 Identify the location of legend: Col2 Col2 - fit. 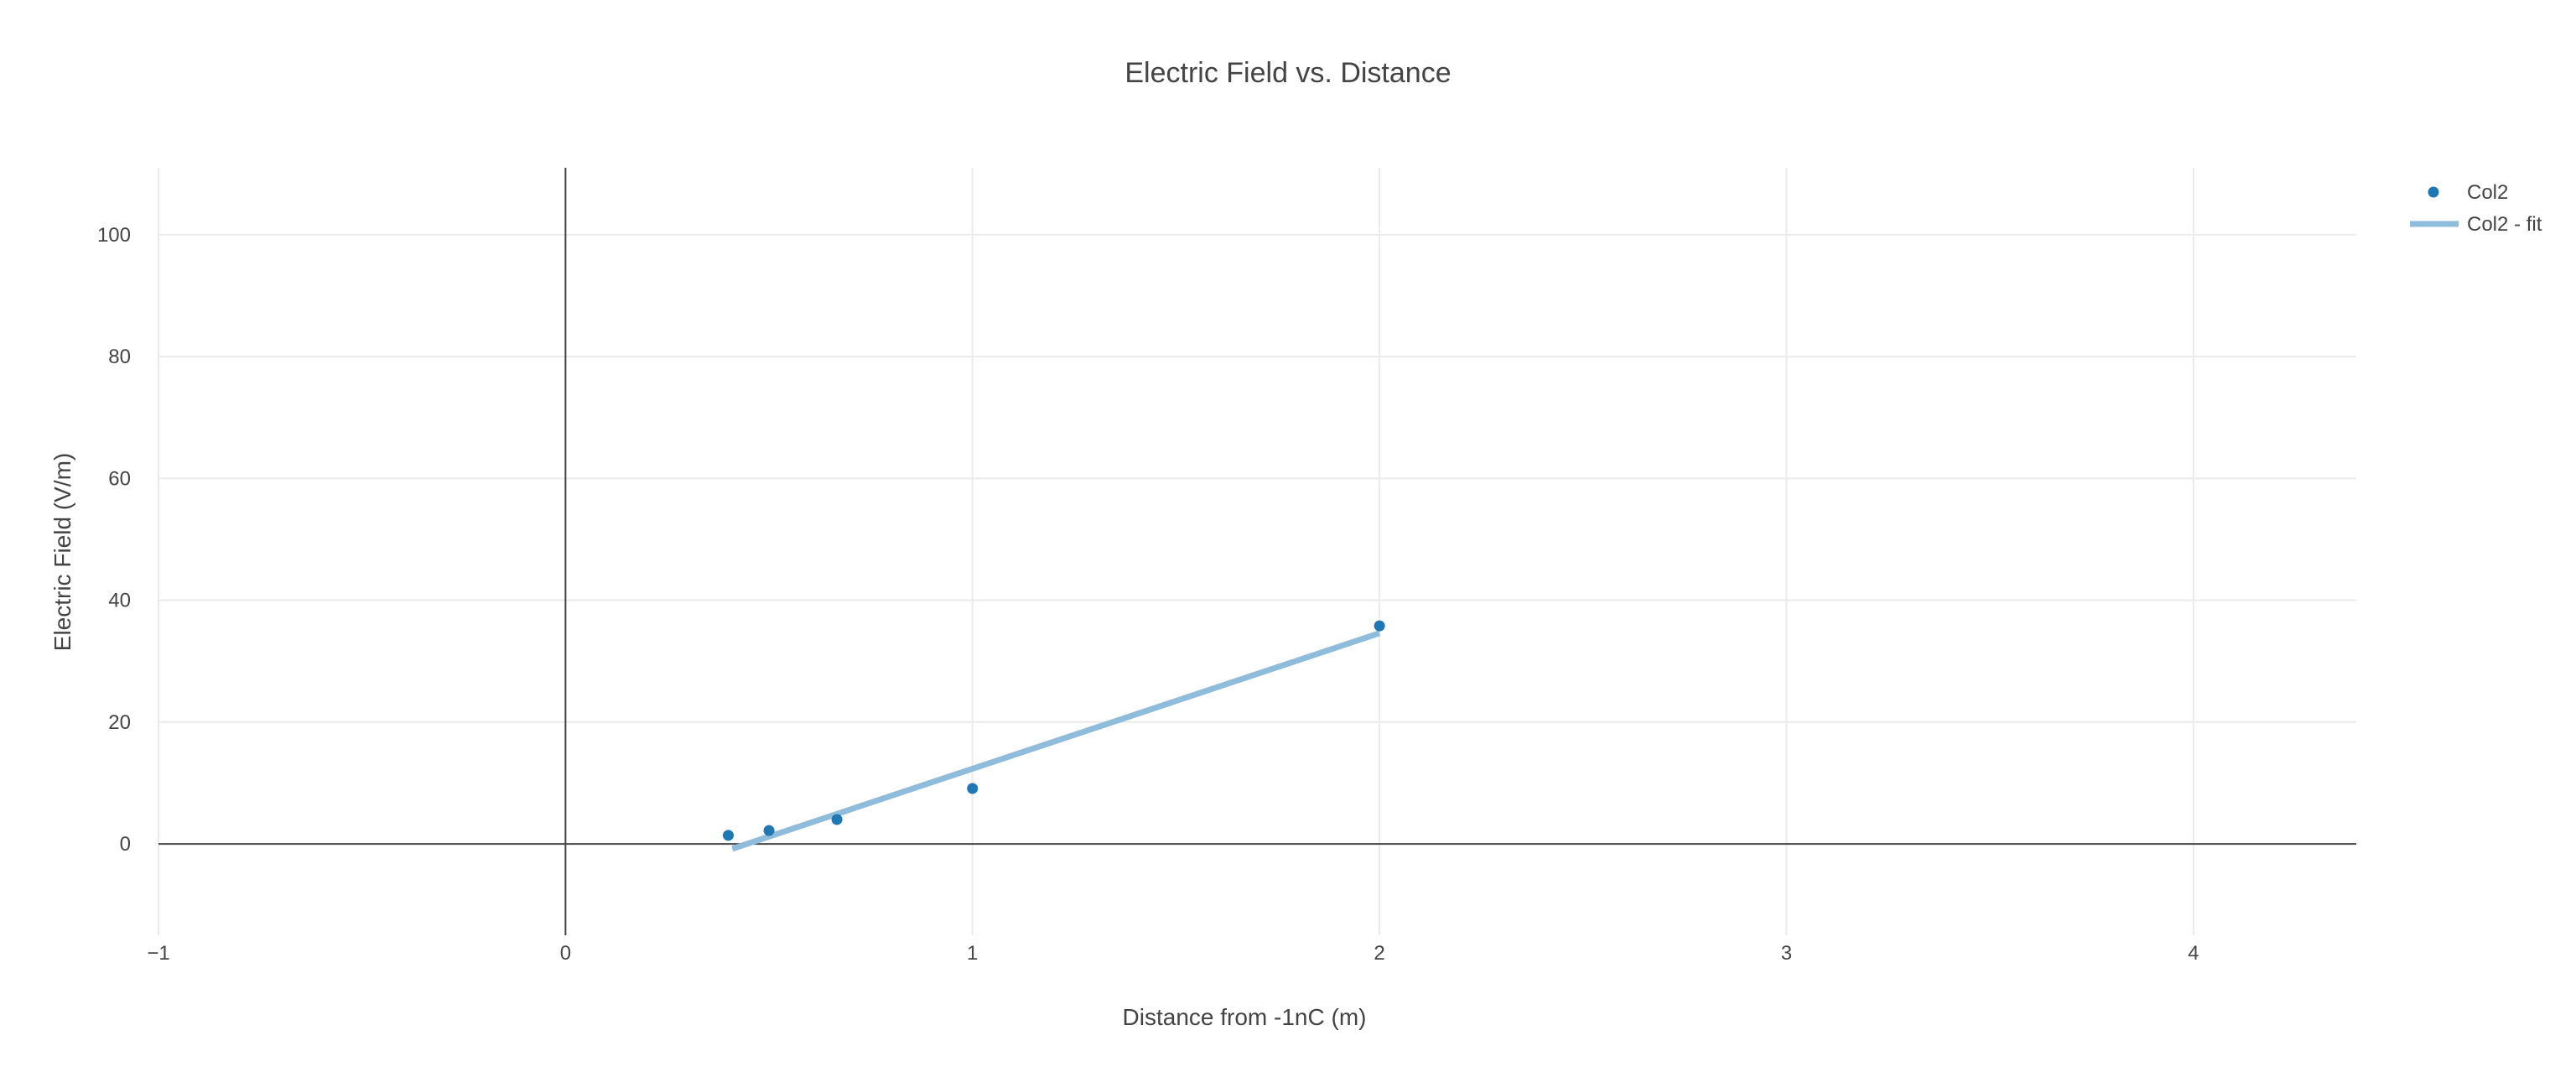
(2476, 208).